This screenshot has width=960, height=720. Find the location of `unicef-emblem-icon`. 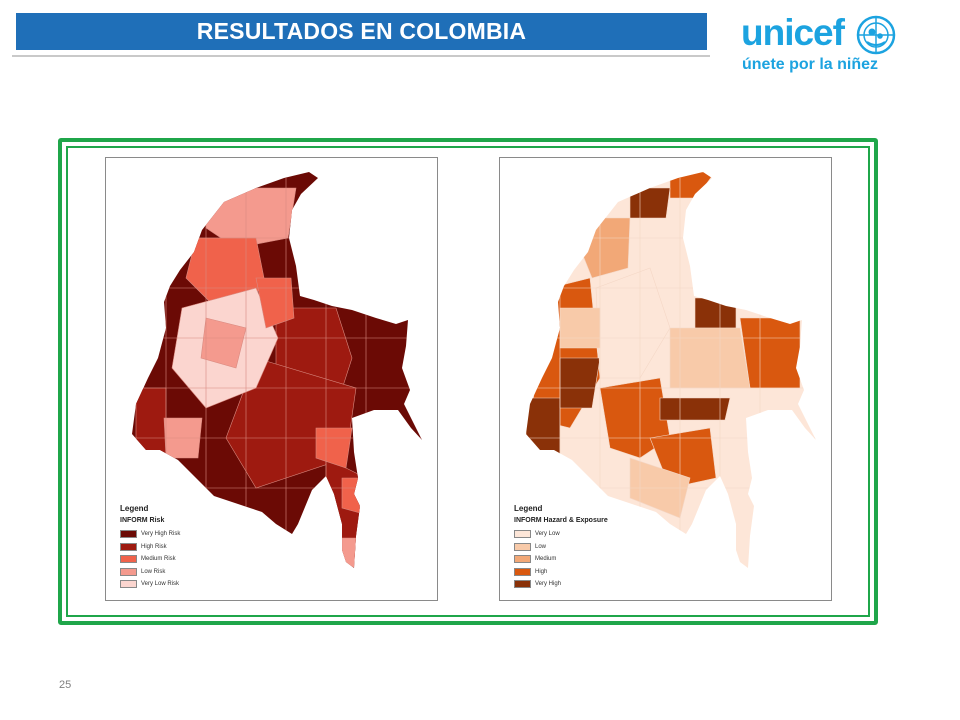

unicef-emblem-icon is located at coordinates (876, 35).